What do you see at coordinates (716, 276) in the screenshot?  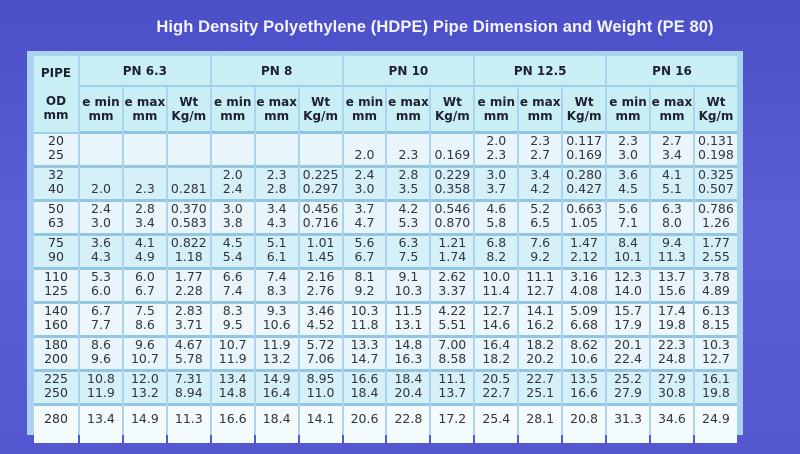 I see `cell-value: 3.78` at bounding box center [716, 276].